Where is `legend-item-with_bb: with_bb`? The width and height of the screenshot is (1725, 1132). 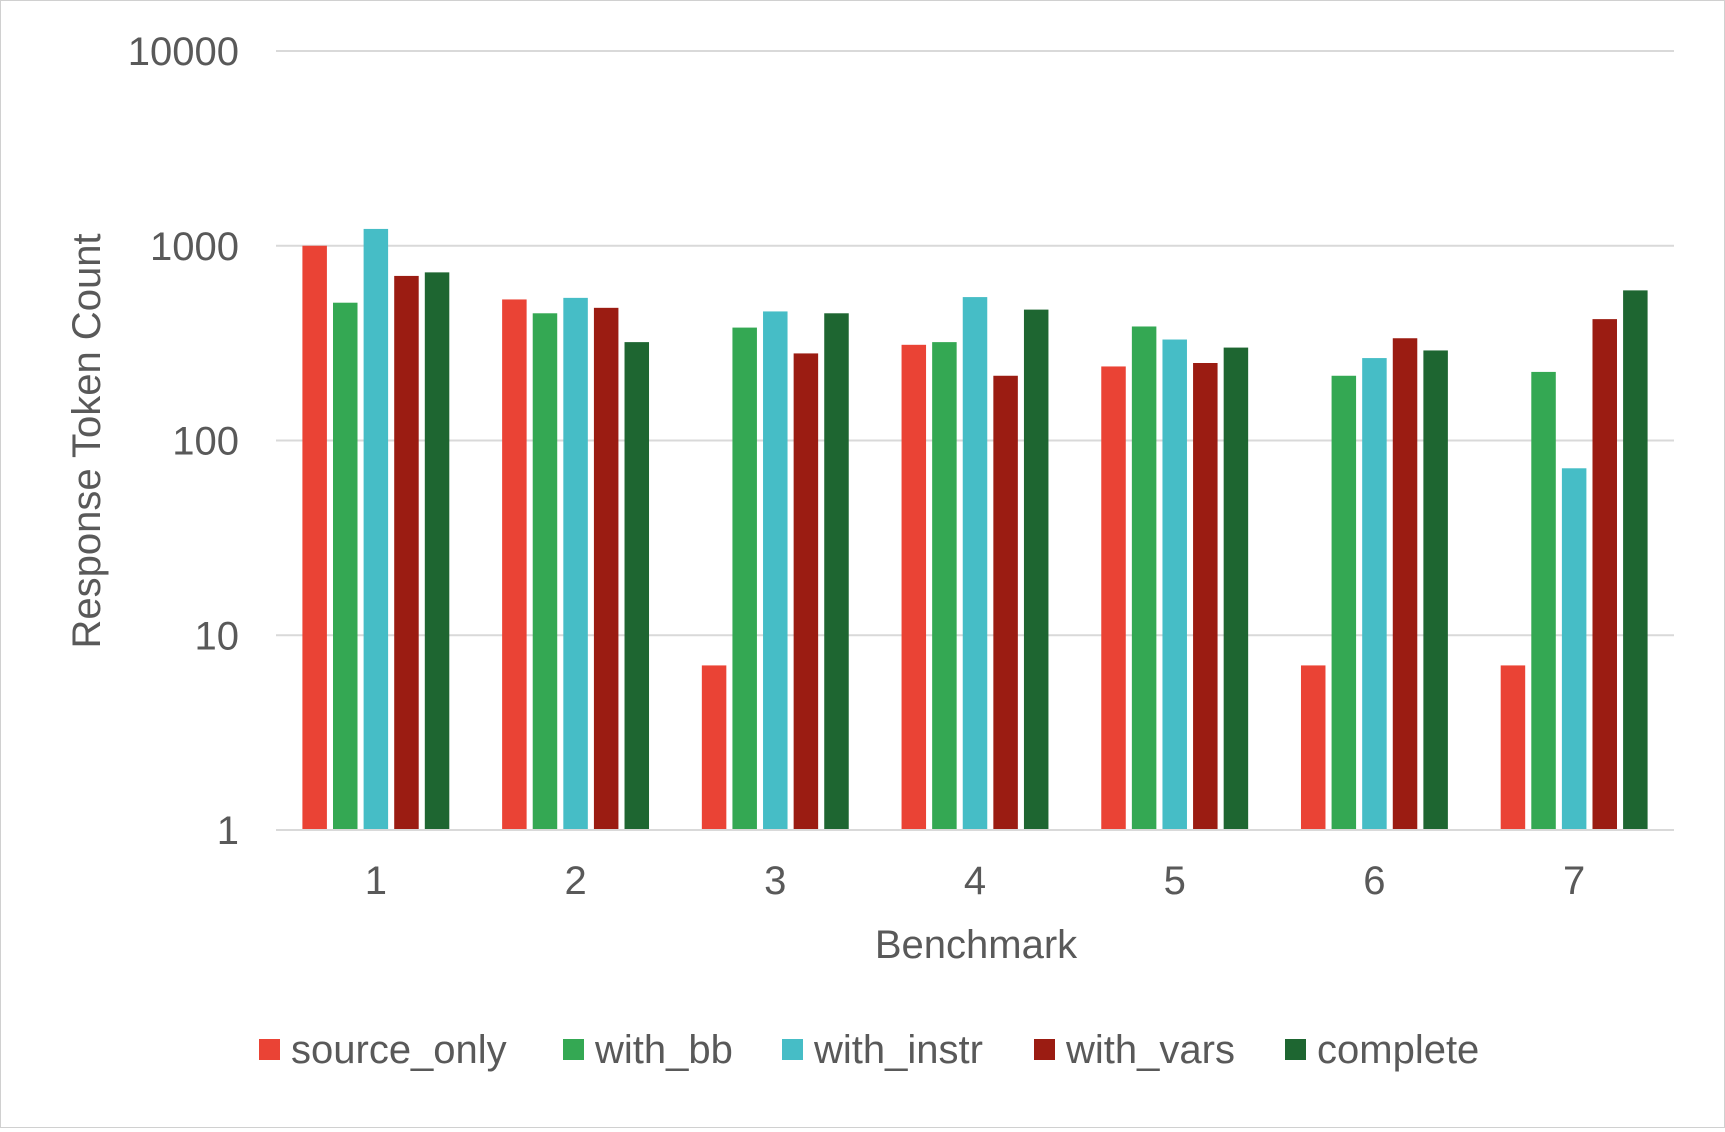
legend-item-with_bb: with_bb is located at coordinates (648, 1050).